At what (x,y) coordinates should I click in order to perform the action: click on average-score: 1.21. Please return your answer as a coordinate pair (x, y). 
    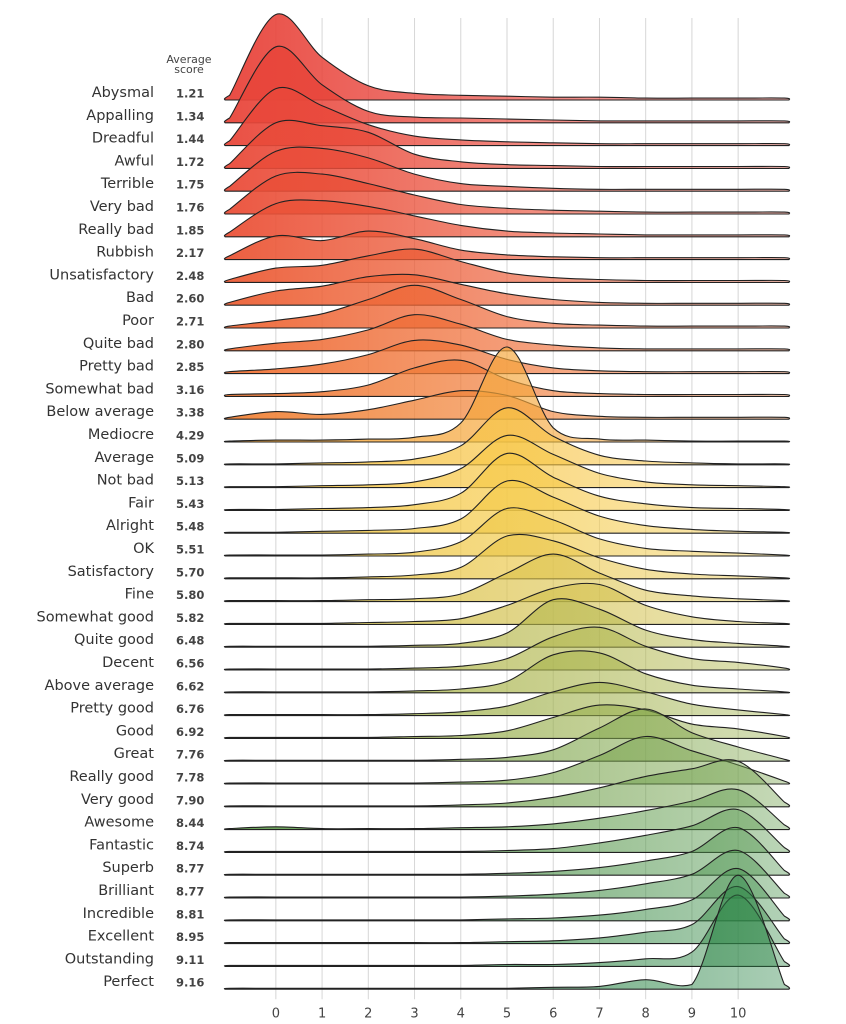
    Looking at the image, I should click on (190, 94).